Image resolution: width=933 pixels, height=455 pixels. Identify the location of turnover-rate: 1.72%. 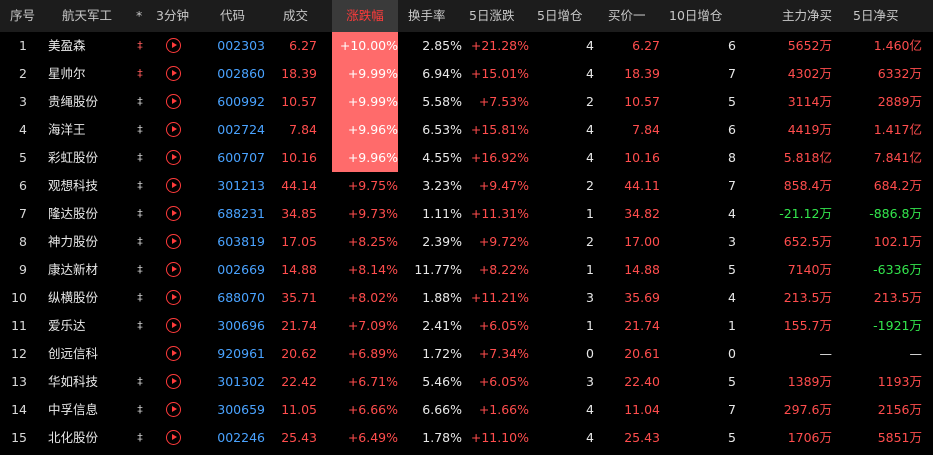
(442, 353).